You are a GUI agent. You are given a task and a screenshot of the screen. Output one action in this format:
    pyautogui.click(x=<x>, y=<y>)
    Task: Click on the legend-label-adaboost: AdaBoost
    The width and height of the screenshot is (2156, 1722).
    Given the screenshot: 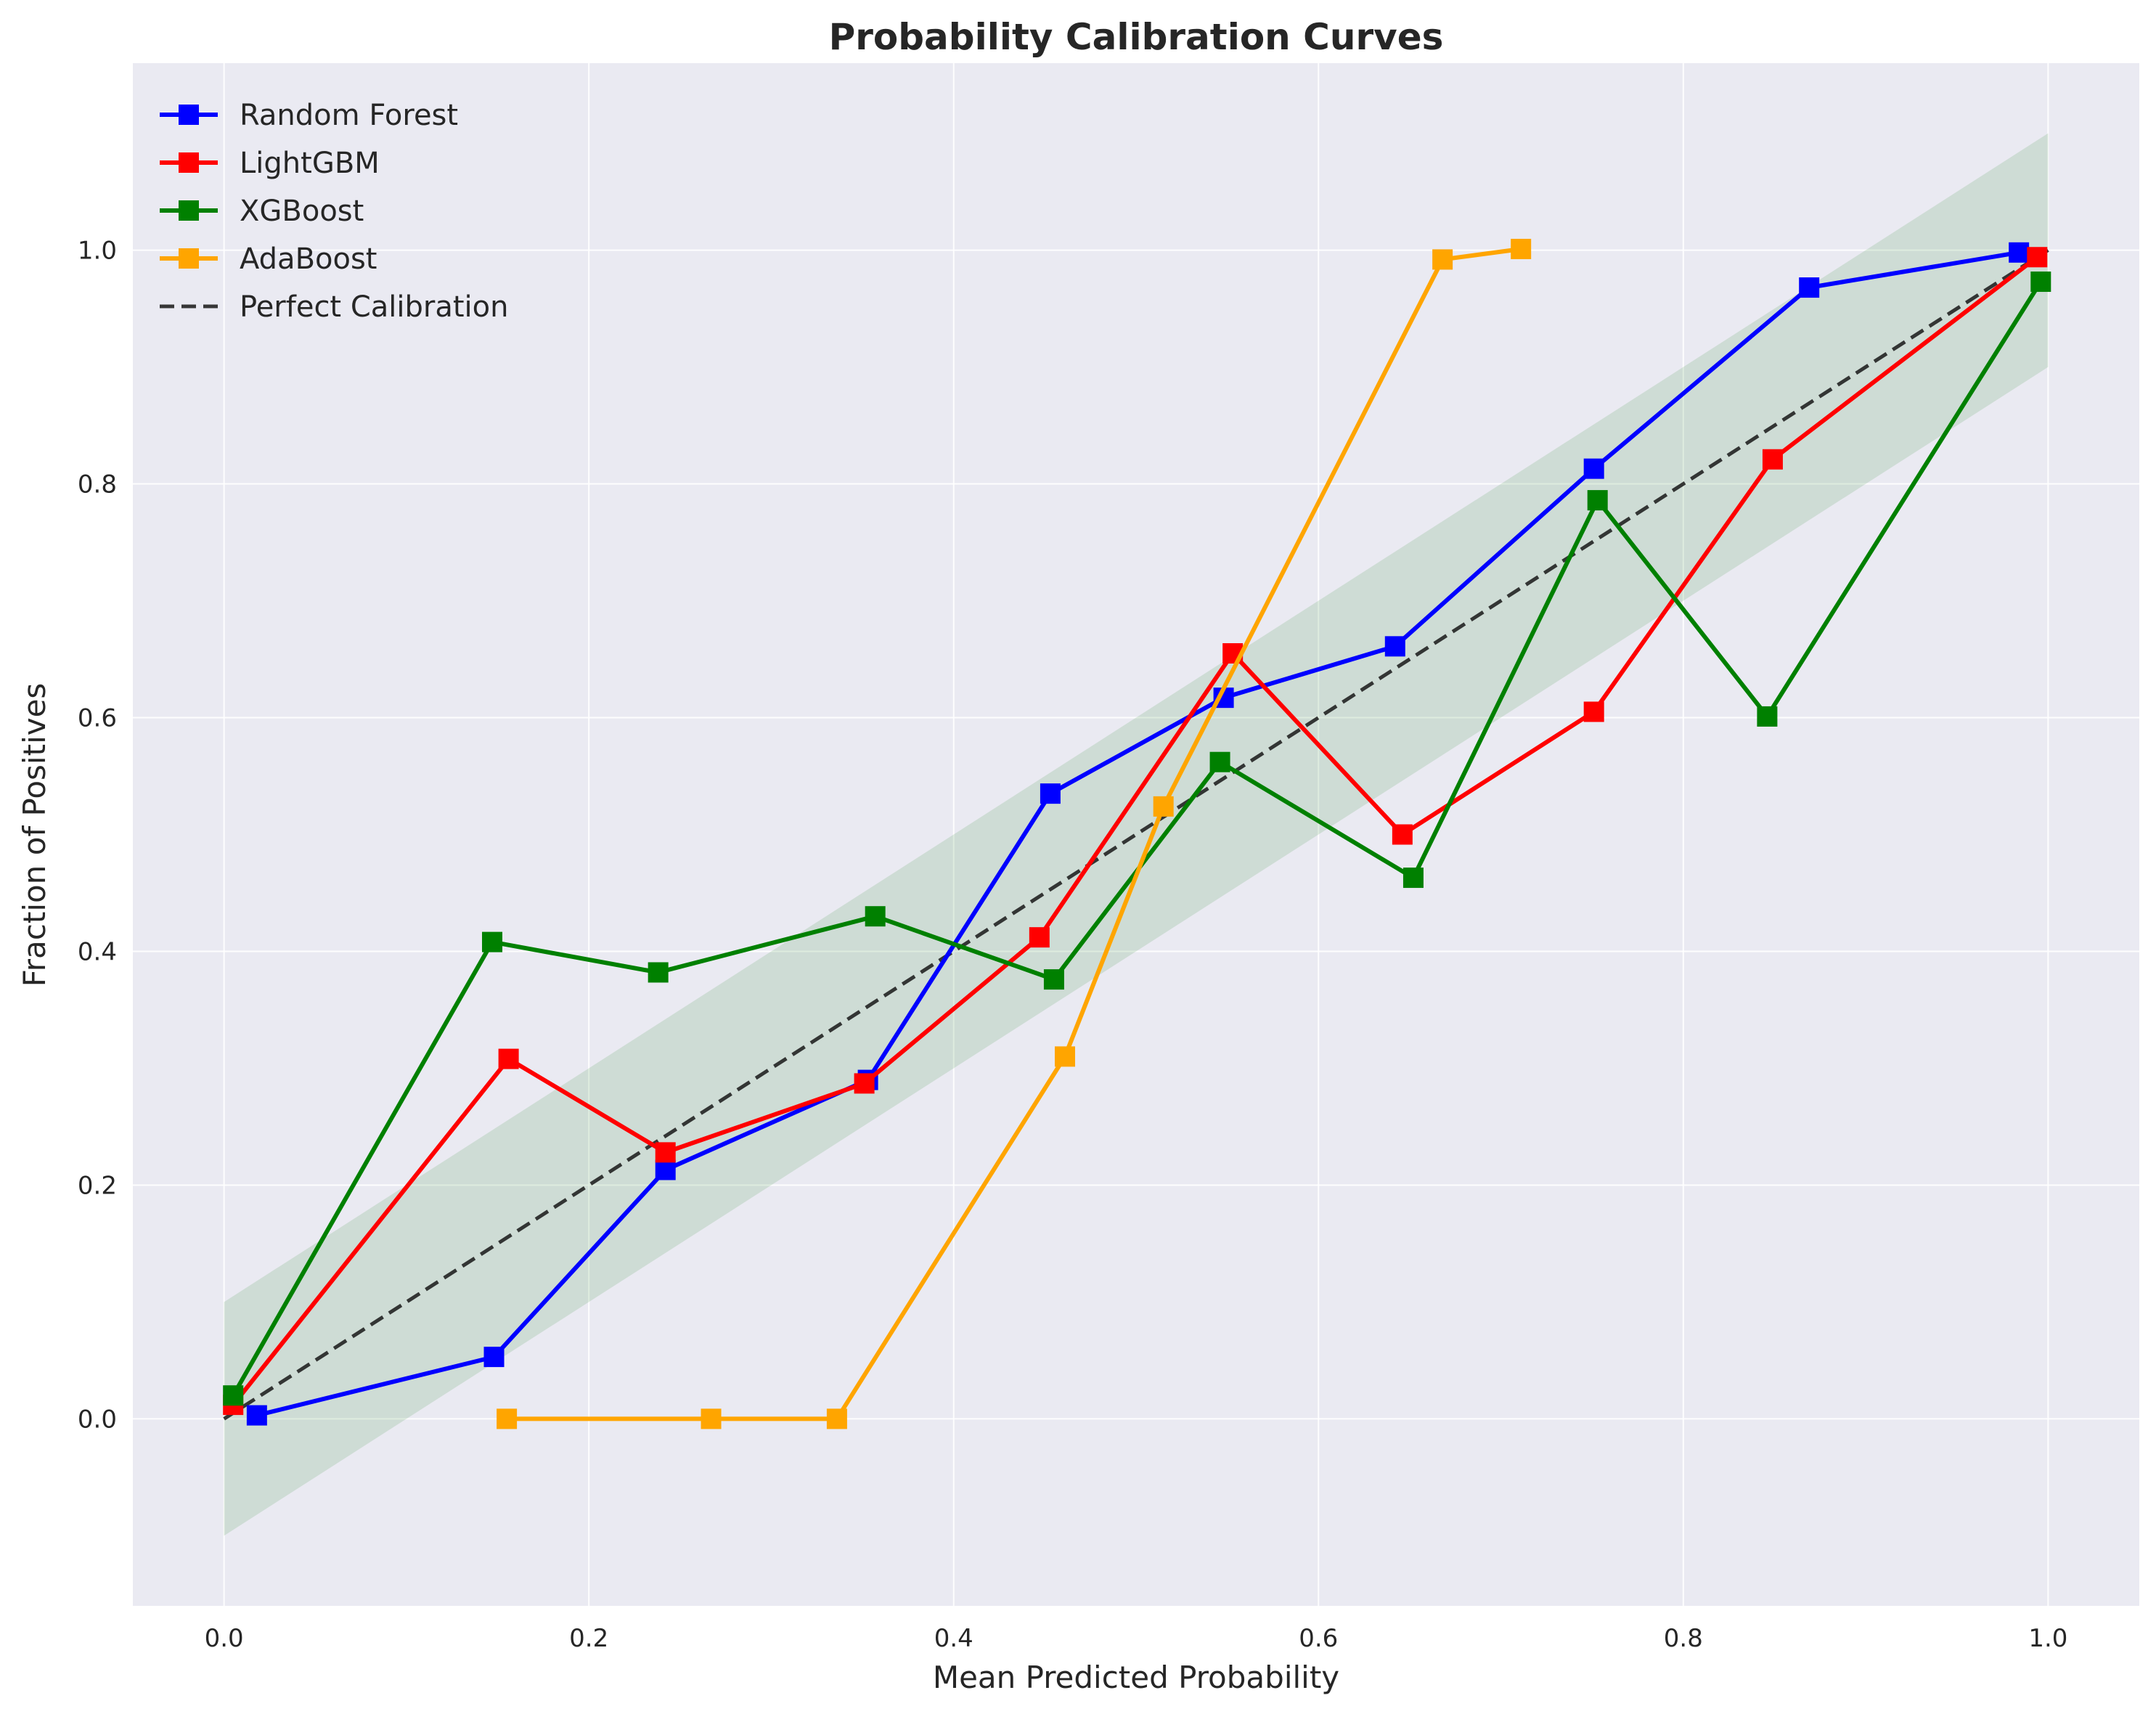 What is the action you would take?
    pyautogui.click(x=308, y=259)
    